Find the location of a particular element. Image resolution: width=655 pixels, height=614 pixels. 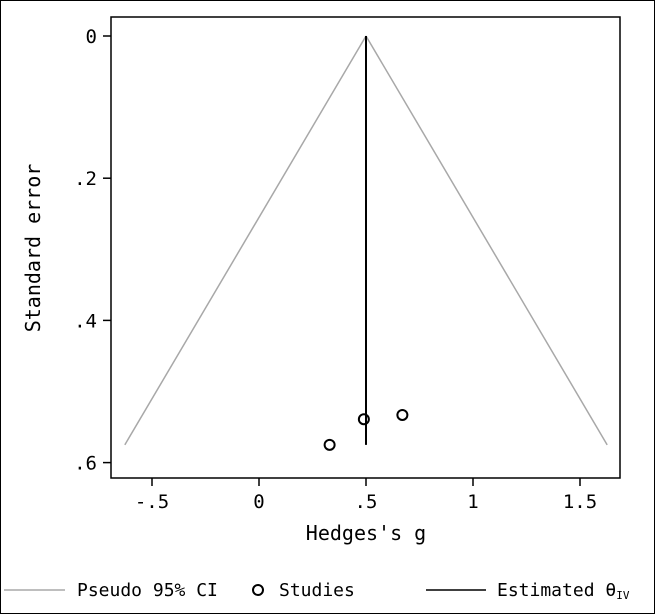

y-tick-label: .2 is located at coordinates (85, 179).